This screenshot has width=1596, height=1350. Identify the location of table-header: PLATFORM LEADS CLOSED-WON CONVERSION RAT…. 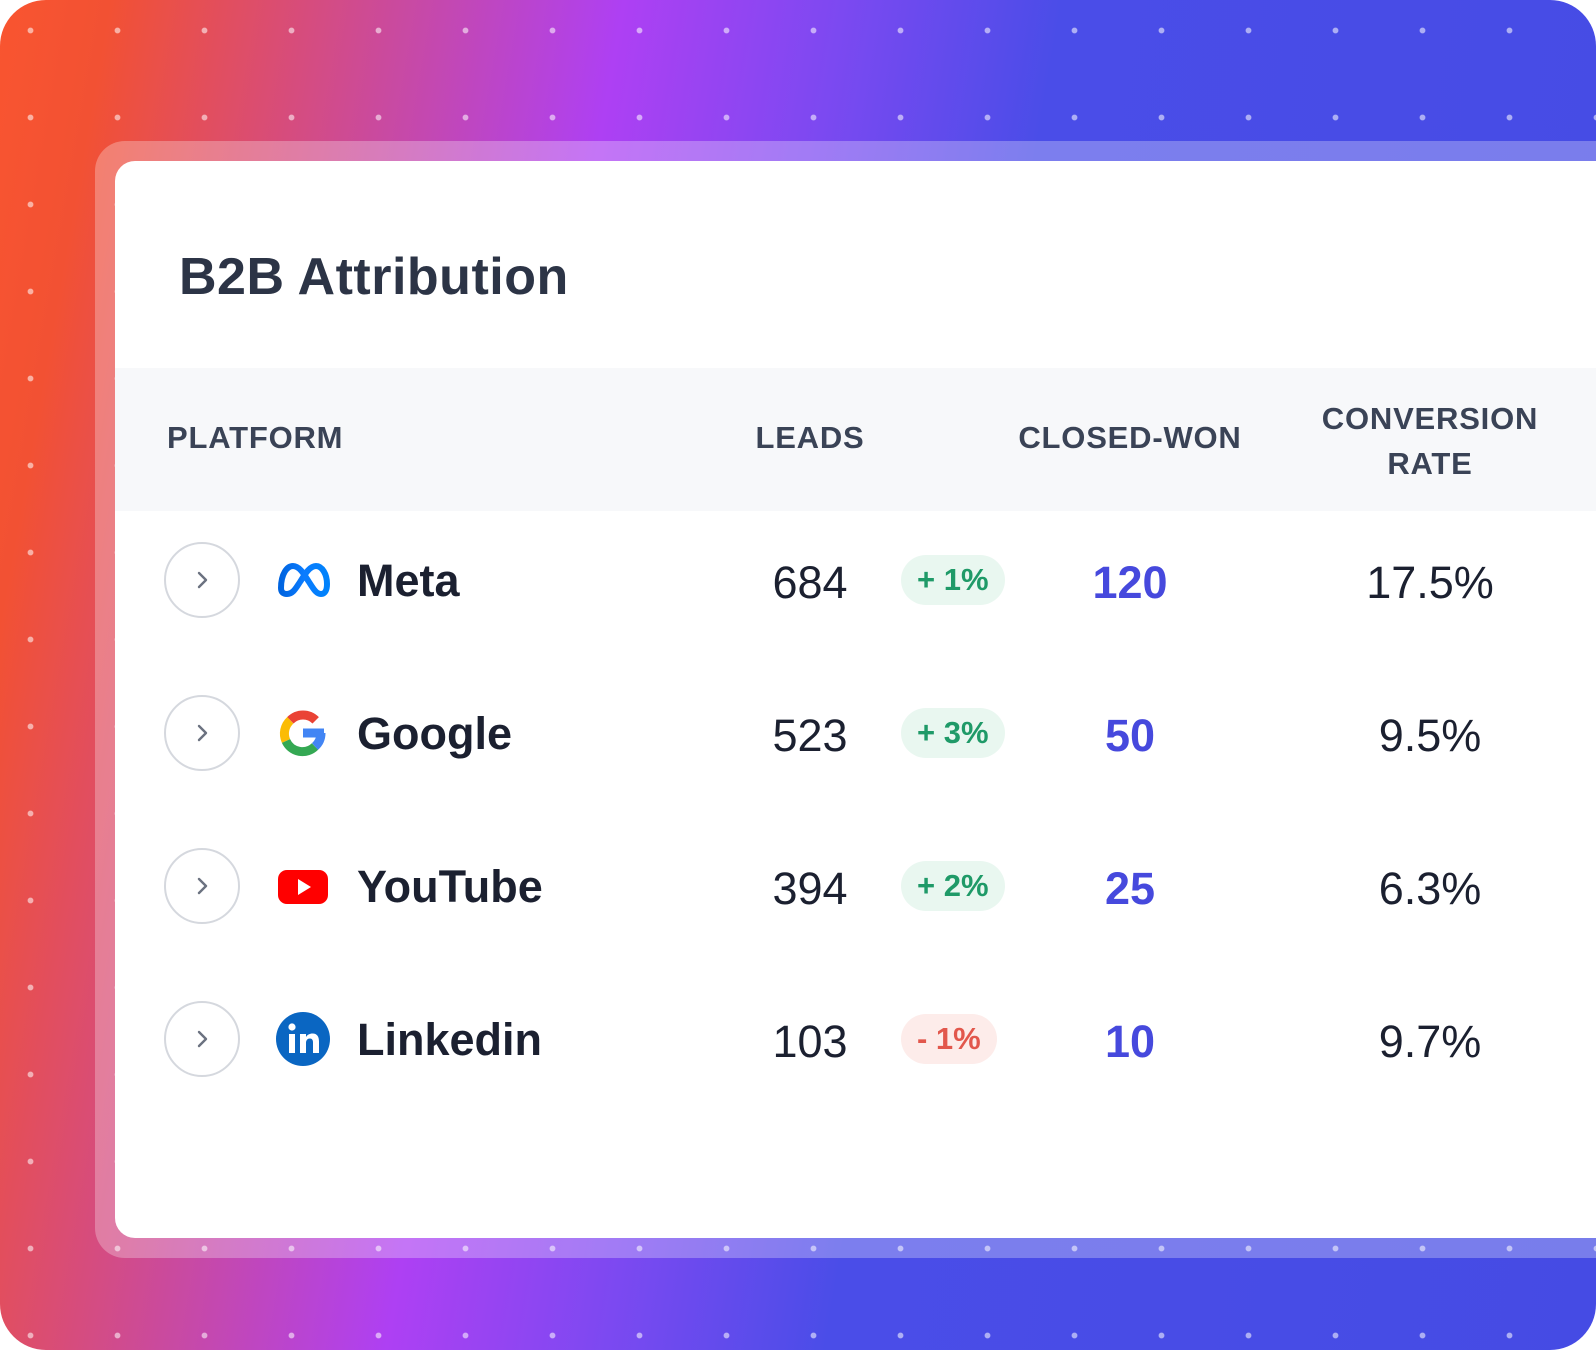
(855, 439).